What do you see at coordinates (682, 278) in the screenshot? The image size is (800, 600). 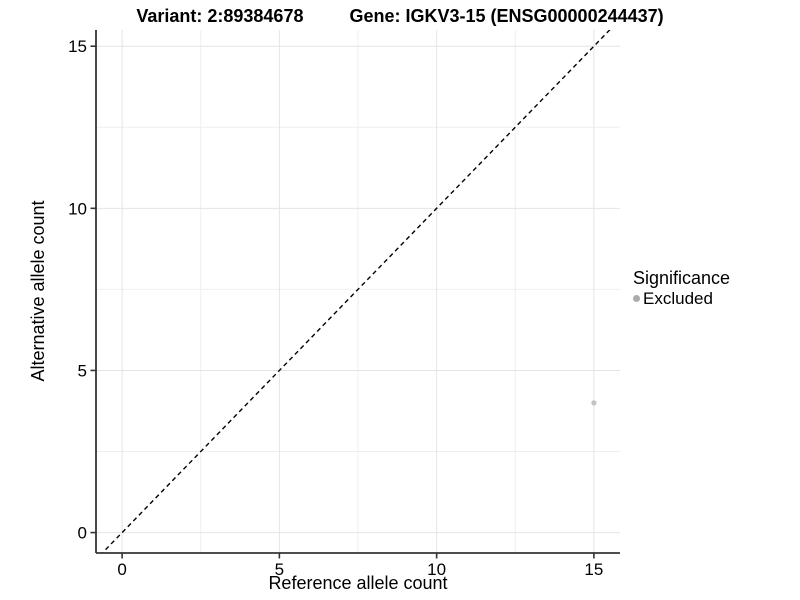 I see `legend-title: Significance` at bounding box center [682, 278].